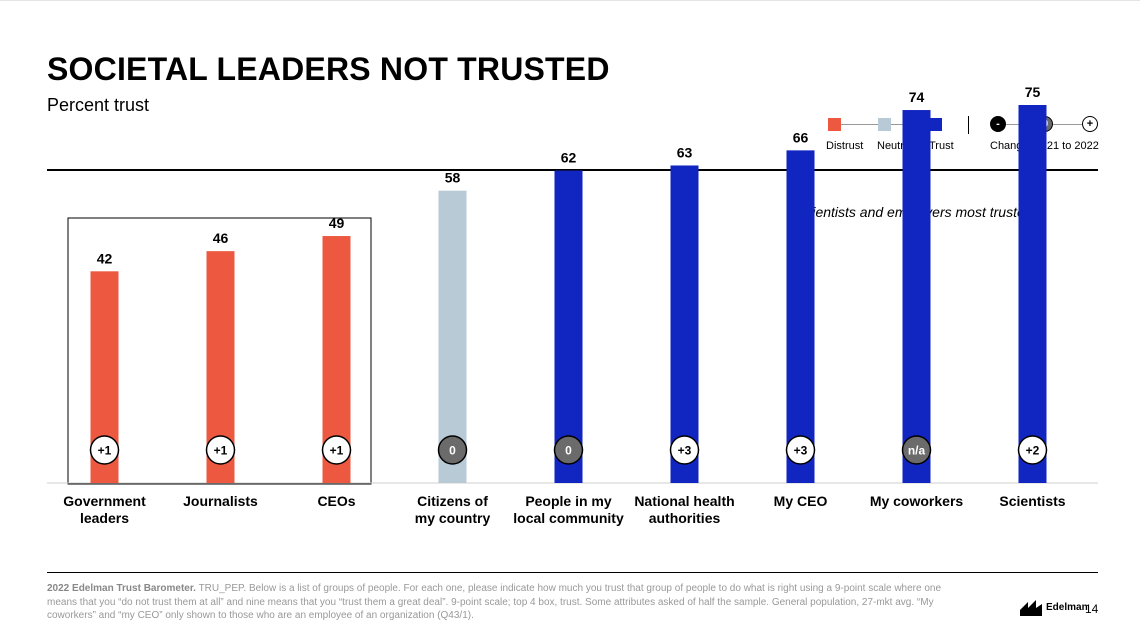 This screenshot has width=1140, height=641. Describe the element at coordinates (684, 501) in the screenshot. I see `category-label: National health` at that location.